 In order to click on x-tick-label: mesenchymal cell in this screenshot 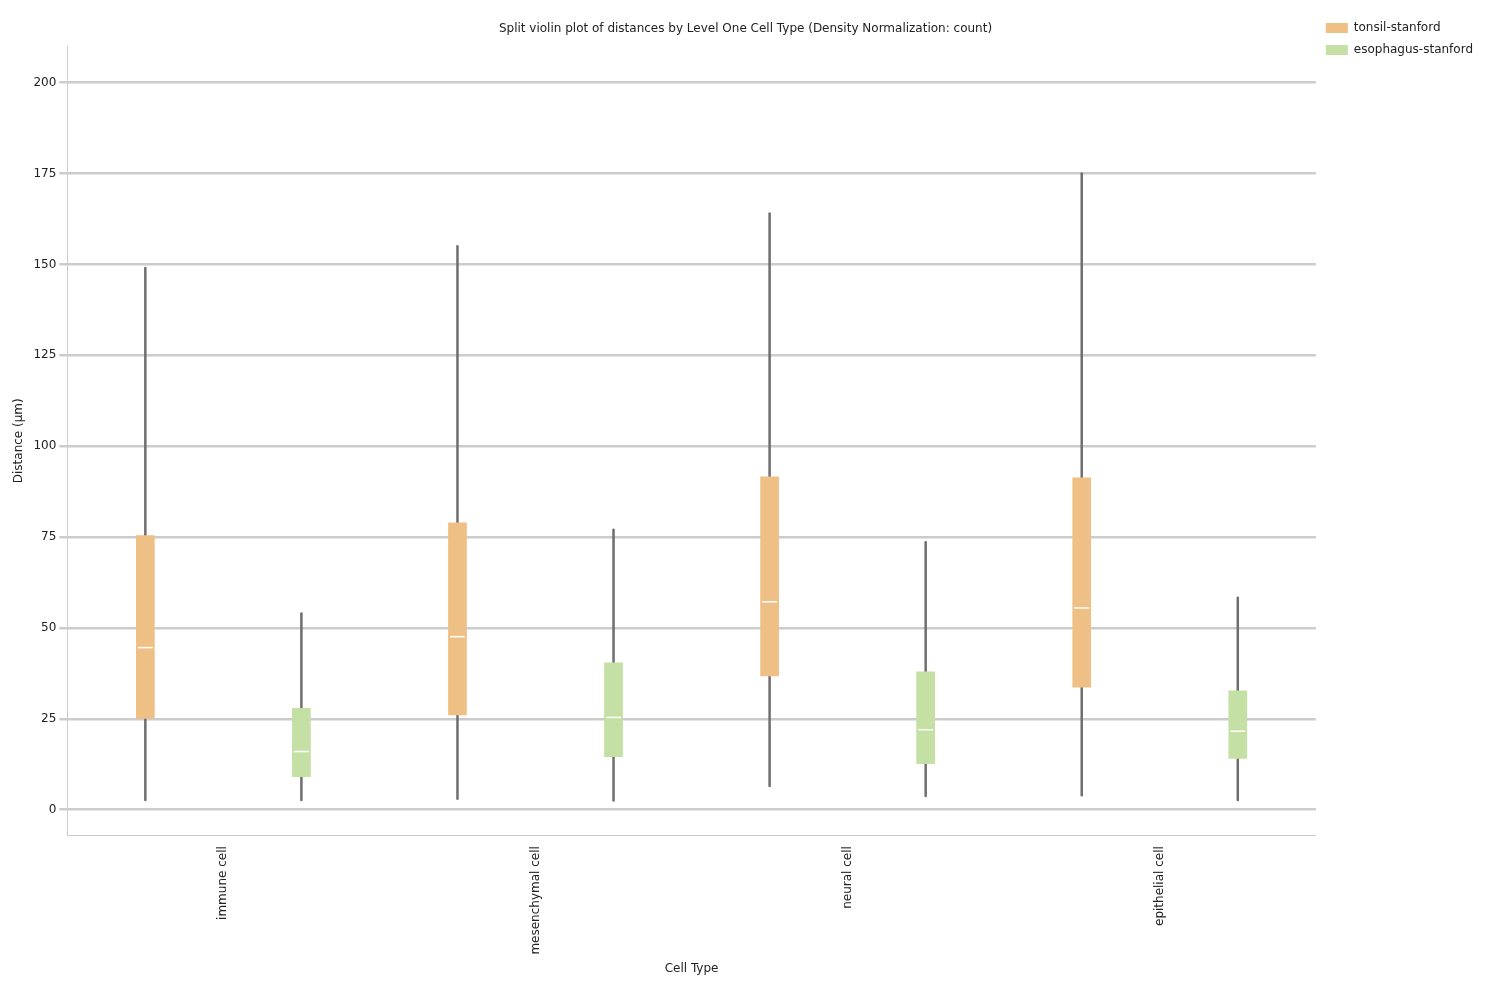, I will do `click(534, 900)`.